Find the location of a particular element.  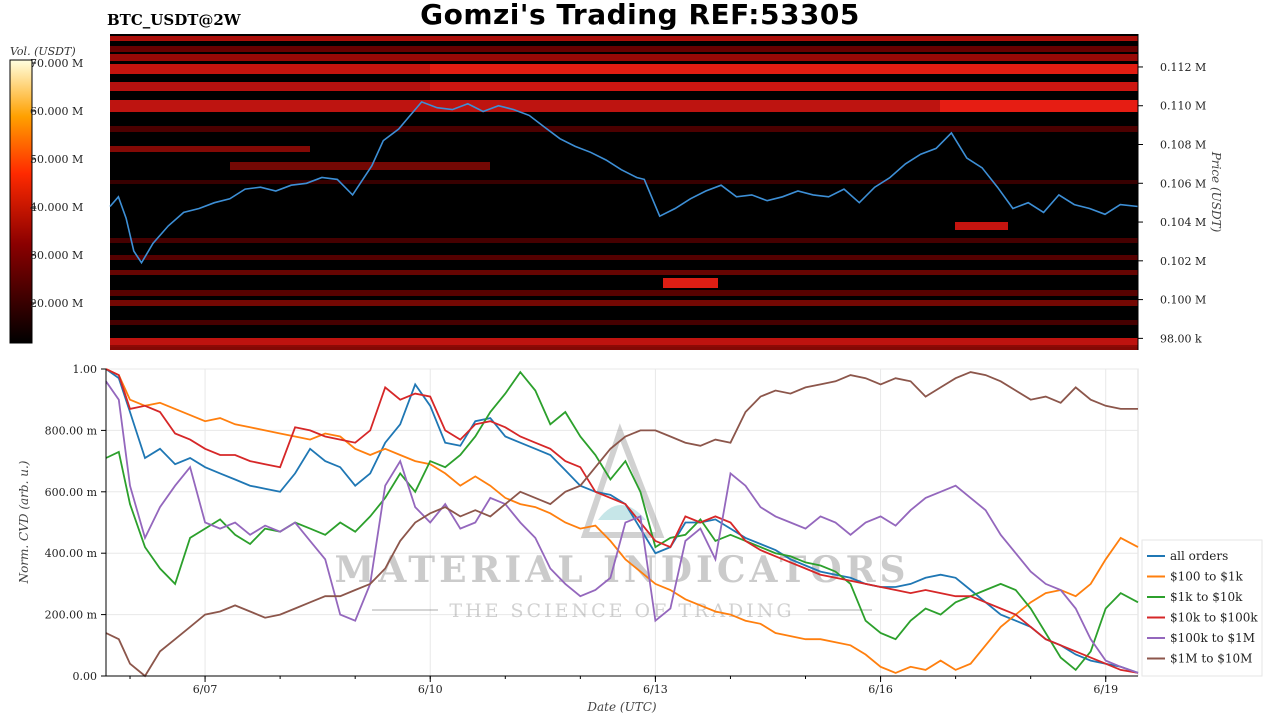

cvd-y-tick-label: 600.00 m is located at coordinates (71, 492).